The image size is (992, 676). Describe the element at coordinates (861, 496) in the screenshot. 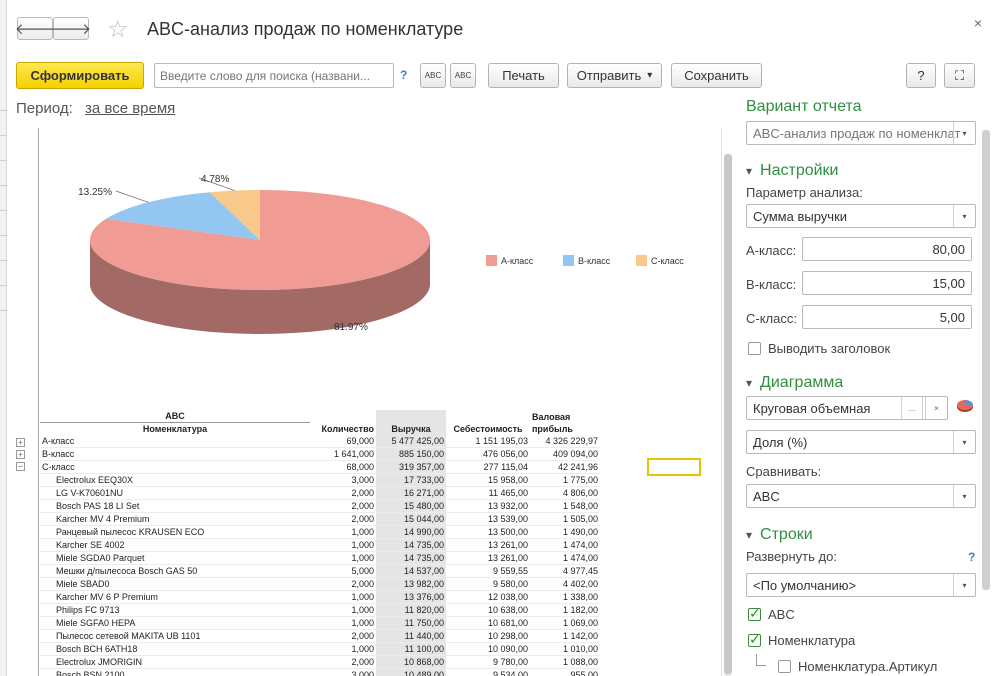

I see `compare-select: ABC ▾` at that location.